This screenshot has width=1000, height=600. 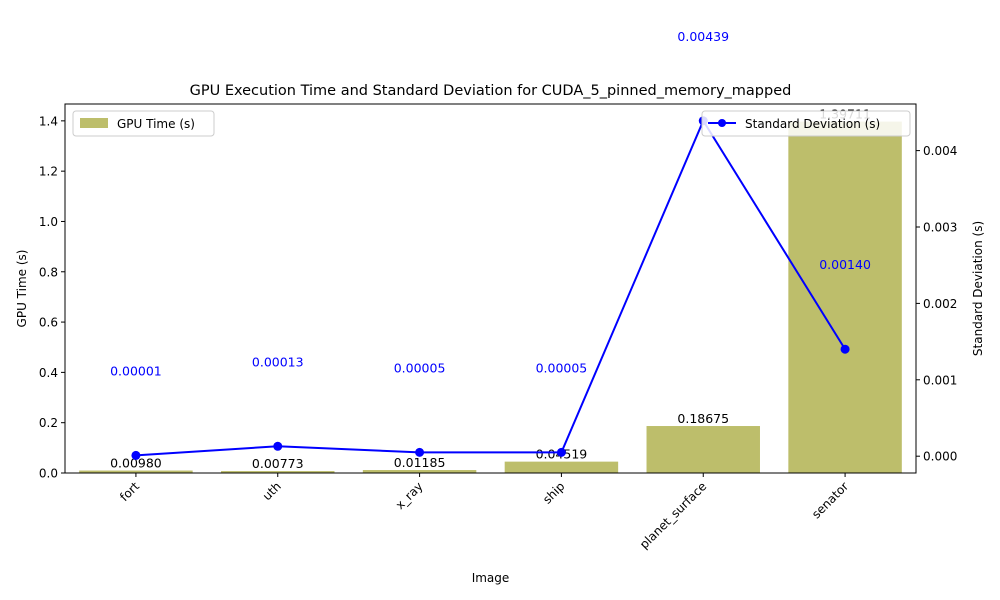 What do you see at coordinates (553, 492) in the screenshot?
I see `x-tick-label-ship: ship` at bounding box center [553, 492].